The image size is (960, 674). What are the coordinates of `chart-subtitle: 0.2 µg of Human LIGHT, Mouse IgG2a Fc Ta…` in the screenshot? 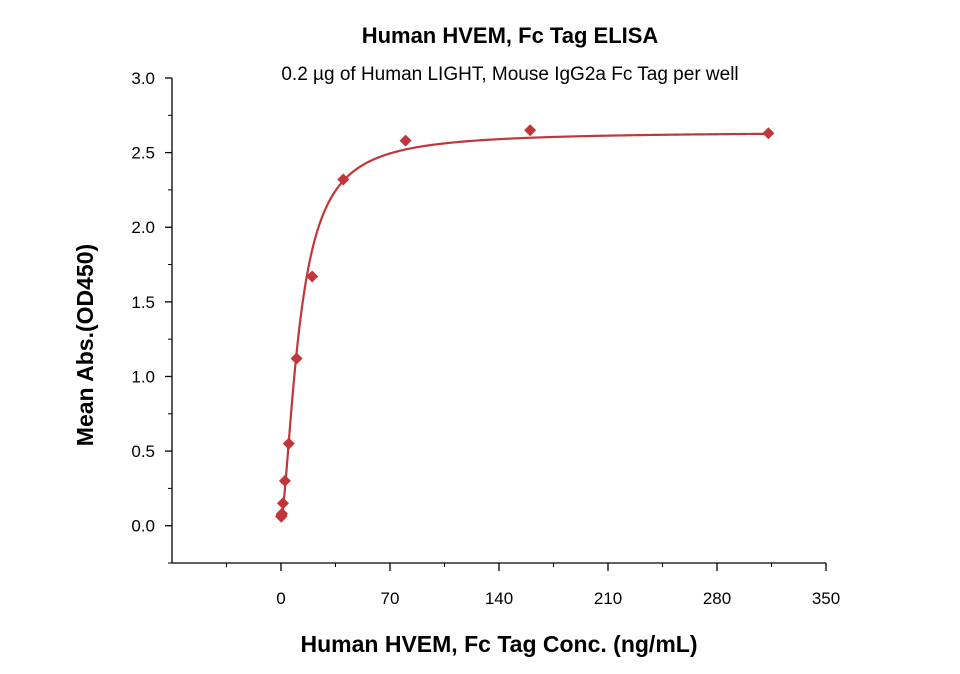 It's located at (509, 74).